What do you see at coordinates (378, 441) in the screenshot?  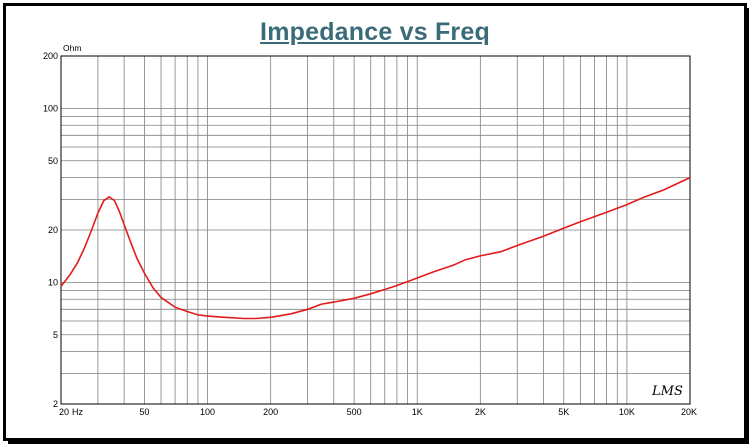 I see `frame-shadow-bottom` at bounding box center [378, 441].